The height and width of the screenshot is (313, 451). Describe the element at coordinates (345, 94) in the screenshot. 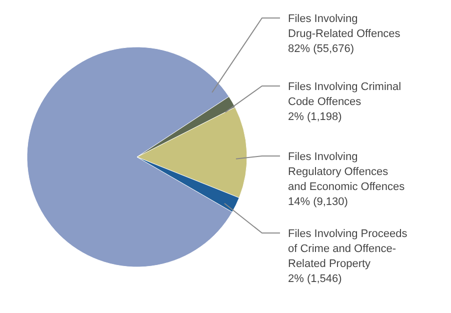

I see `slice-label: Files Involving Criminal Code Offences` at that location.